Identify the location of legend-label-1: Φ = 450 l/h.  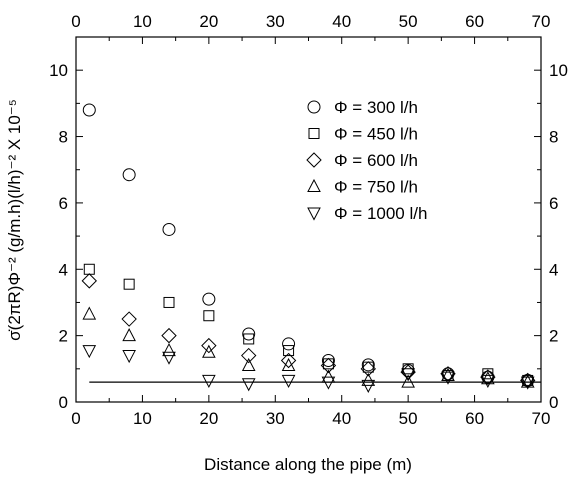
(376, 134).